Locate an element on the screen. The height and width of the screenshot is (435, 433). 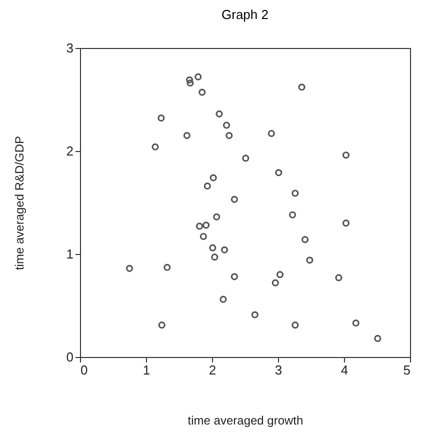
x-tick-label: 5 is located at coordinates (406, 370).